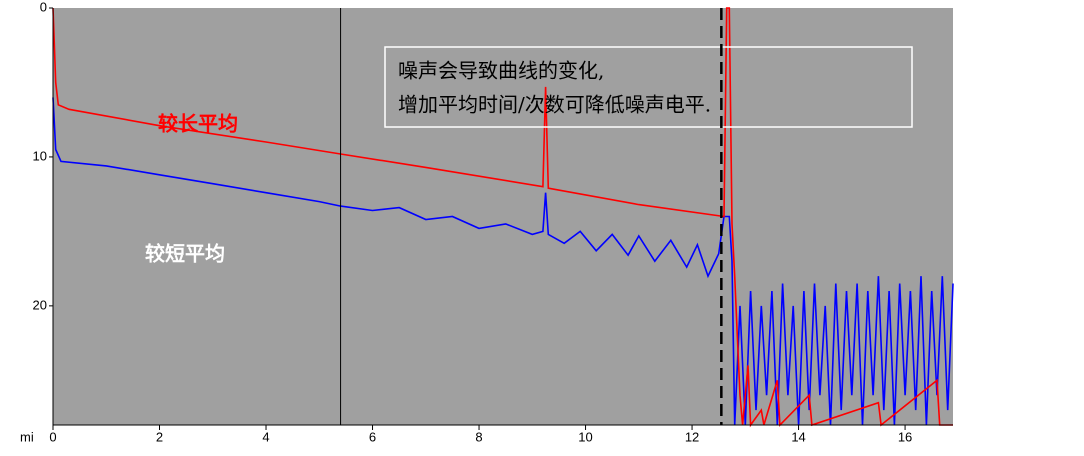 The height and width of the screenshot is (456, 1084). Describe the element at coordinates (52, 436) in the screenshot. I see `x-tick-label: 0` at that location.